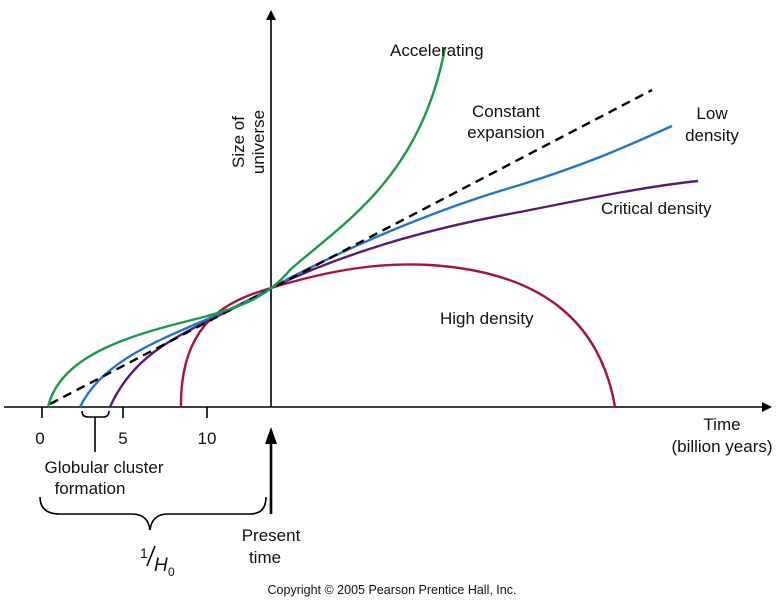  What do you see at coordinates (712, 135) in the screenshot?
I see `series-label-low-line2: density` at bounding box center [712, 135].